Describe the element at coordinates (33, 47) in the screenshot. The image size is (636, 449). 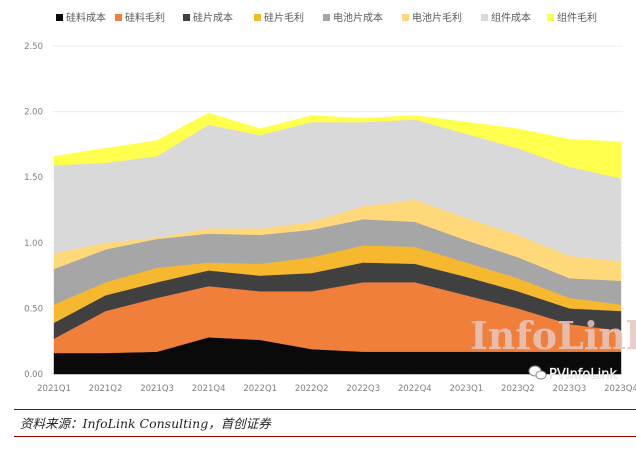
I see `y-tick-label: 2.50` at that location.